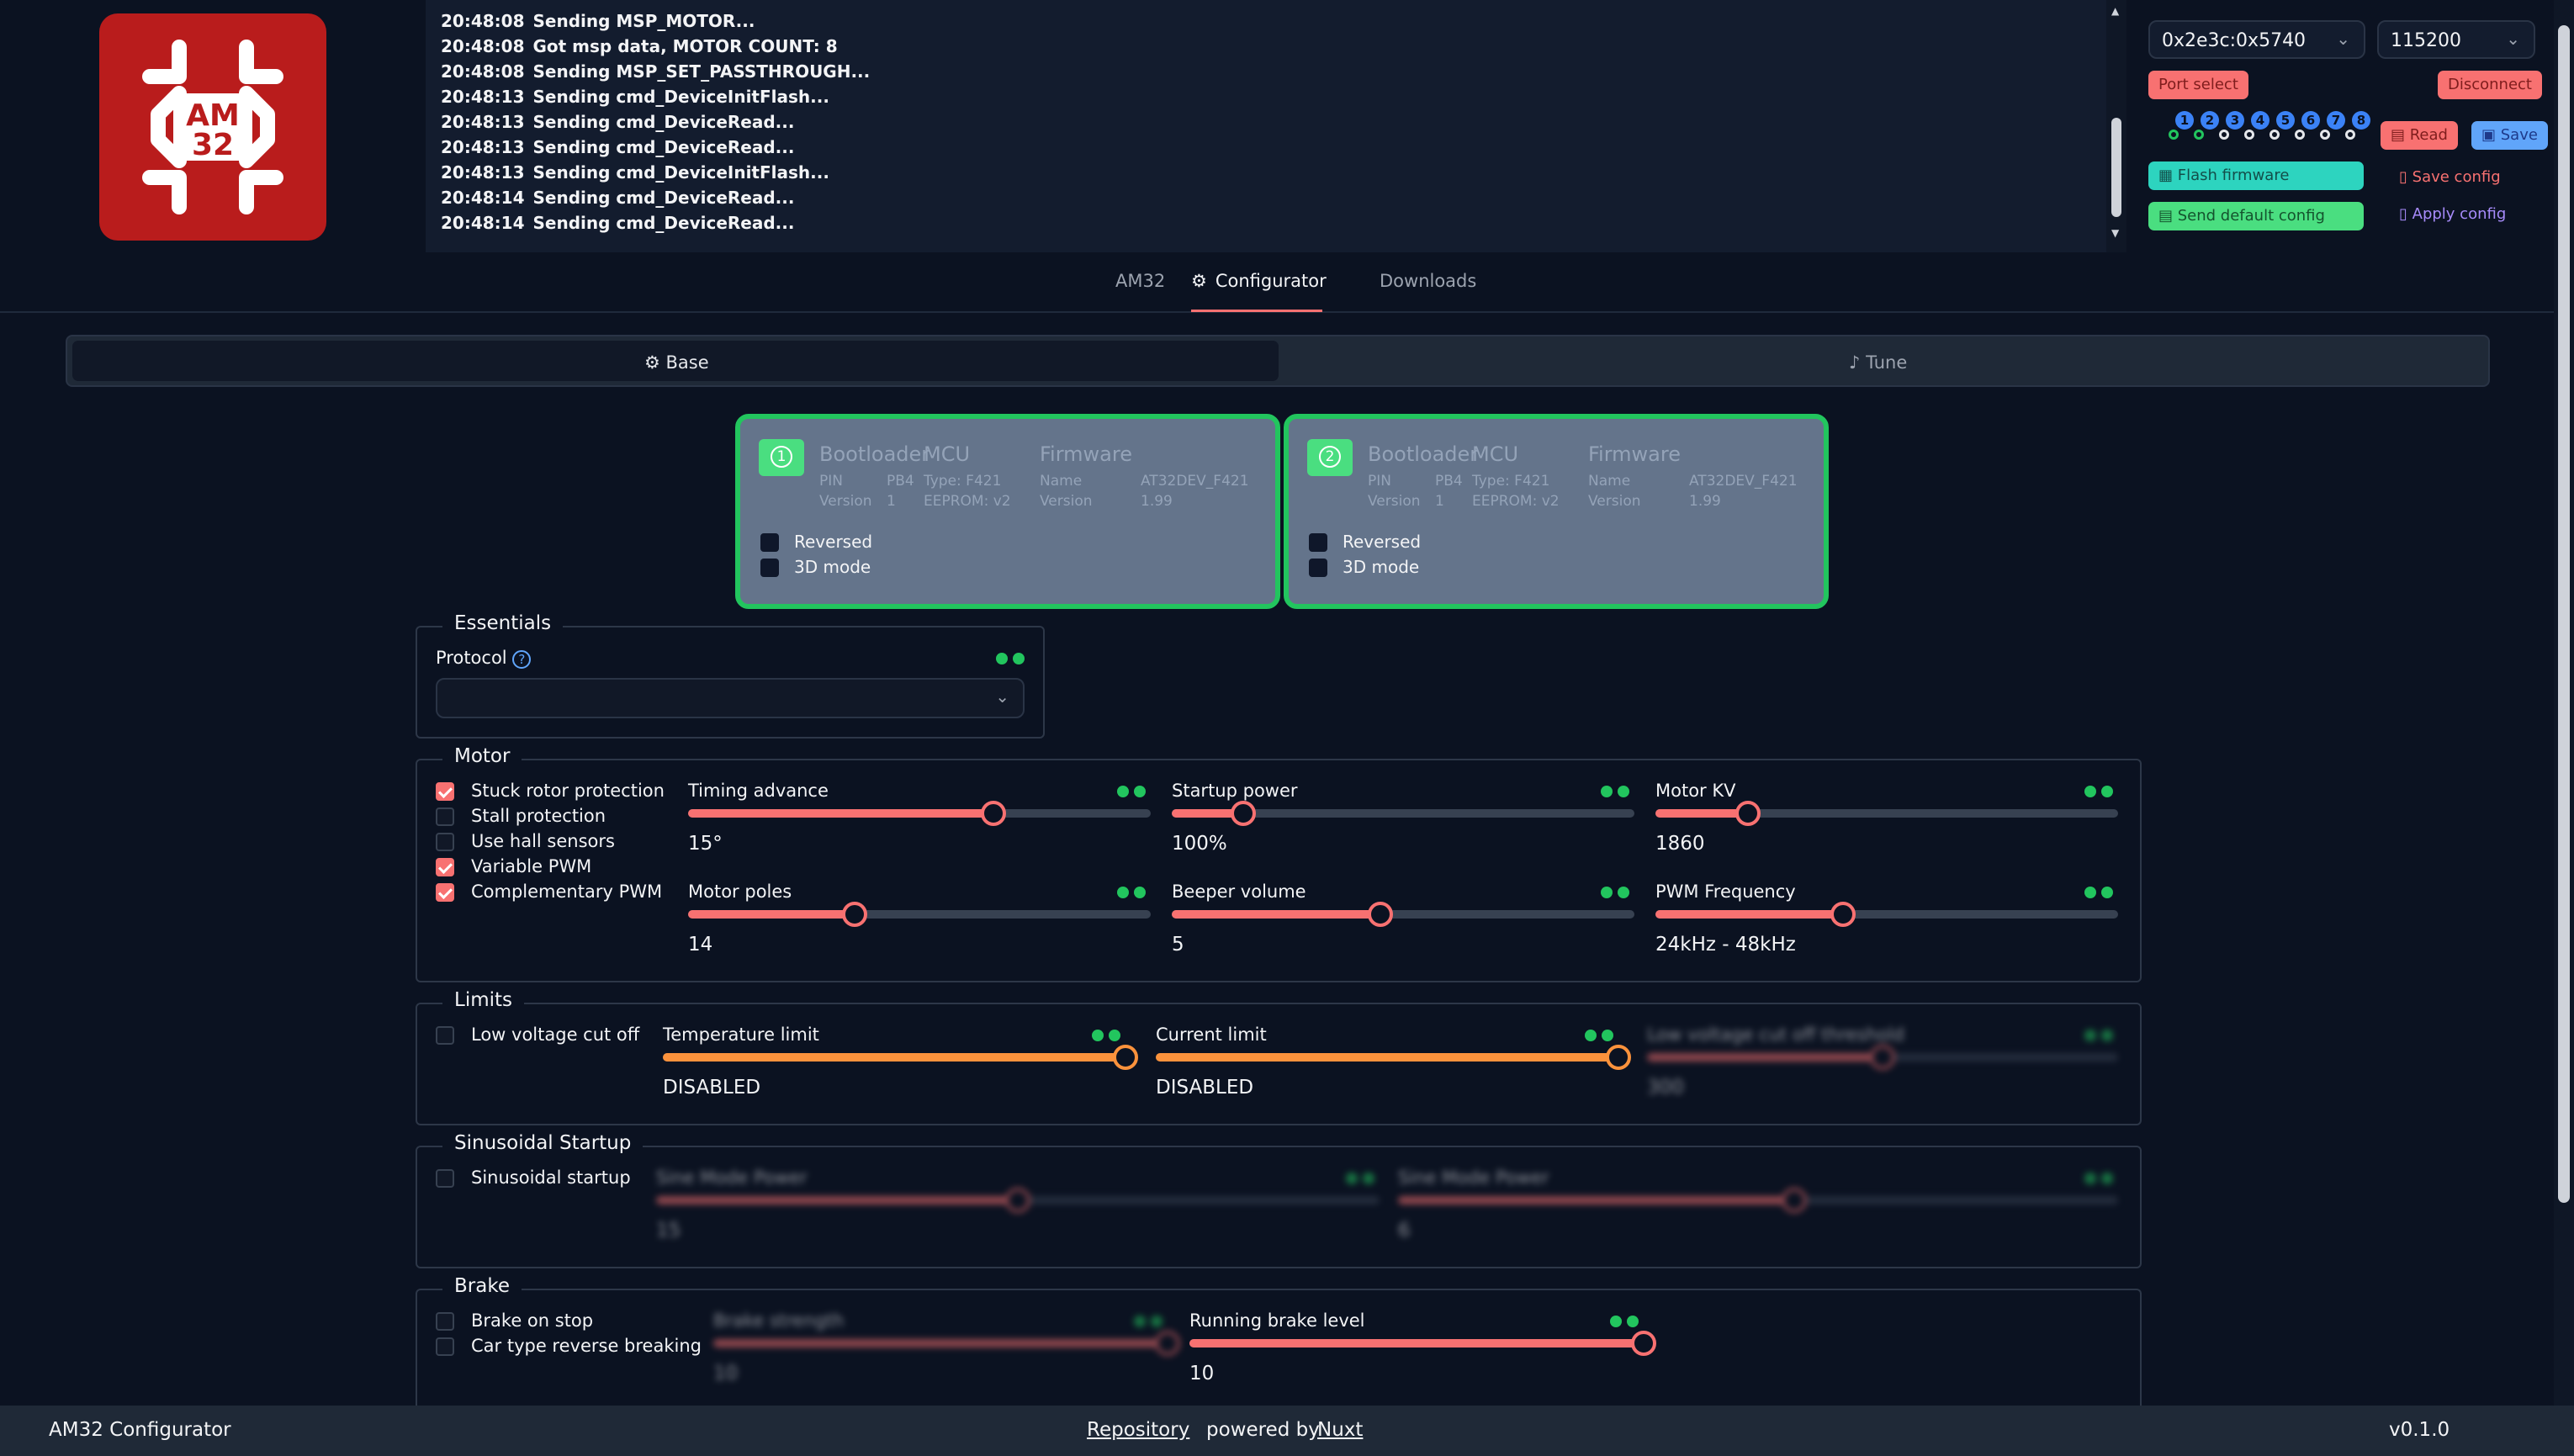 This screenshot has width=2574, height=1456. Describe the element at coordinates (1138, 1430) in the screenshot. I see `repository-link: Repository` at that location.